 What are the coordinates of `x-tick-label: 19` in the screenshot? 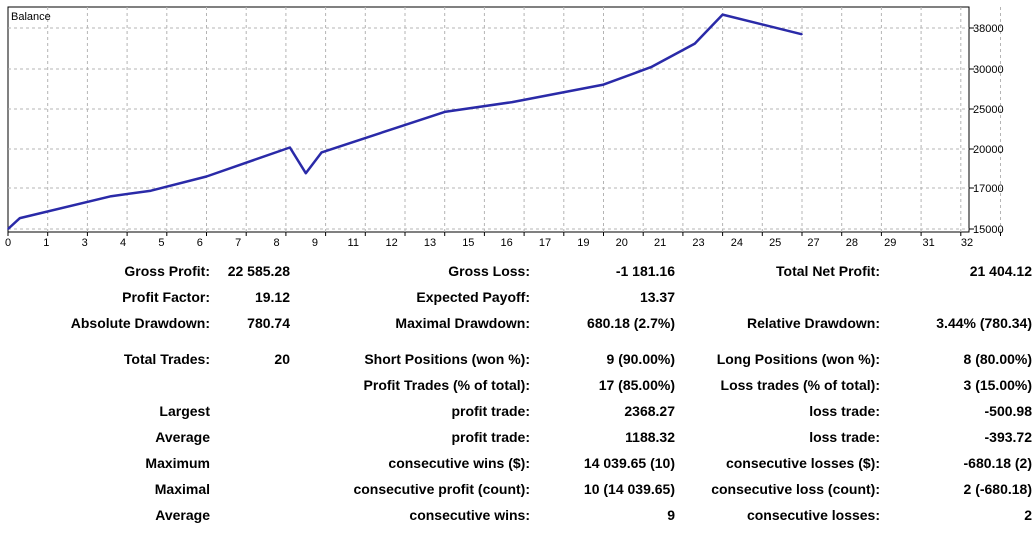 It's located at (583, 243).